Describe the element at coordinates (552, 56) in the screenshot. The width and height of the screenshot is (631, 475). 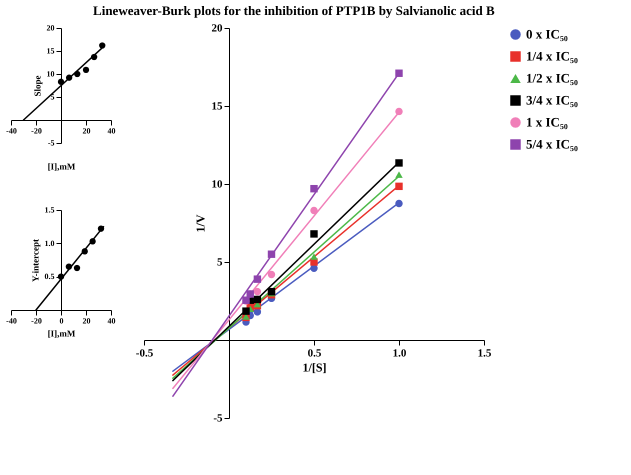
I see `legend-label: 1/4 x IC₅₀` at that location.